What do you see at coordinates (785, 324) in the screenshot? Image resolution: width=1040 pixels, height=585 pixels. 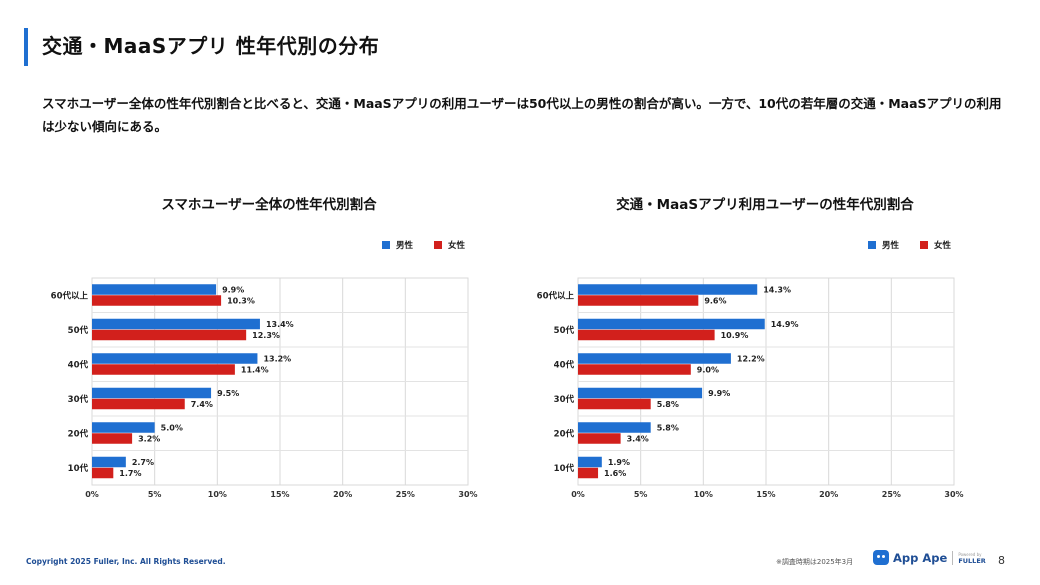 I see `data-label: 14.9%` at bounding box center [785, 324].